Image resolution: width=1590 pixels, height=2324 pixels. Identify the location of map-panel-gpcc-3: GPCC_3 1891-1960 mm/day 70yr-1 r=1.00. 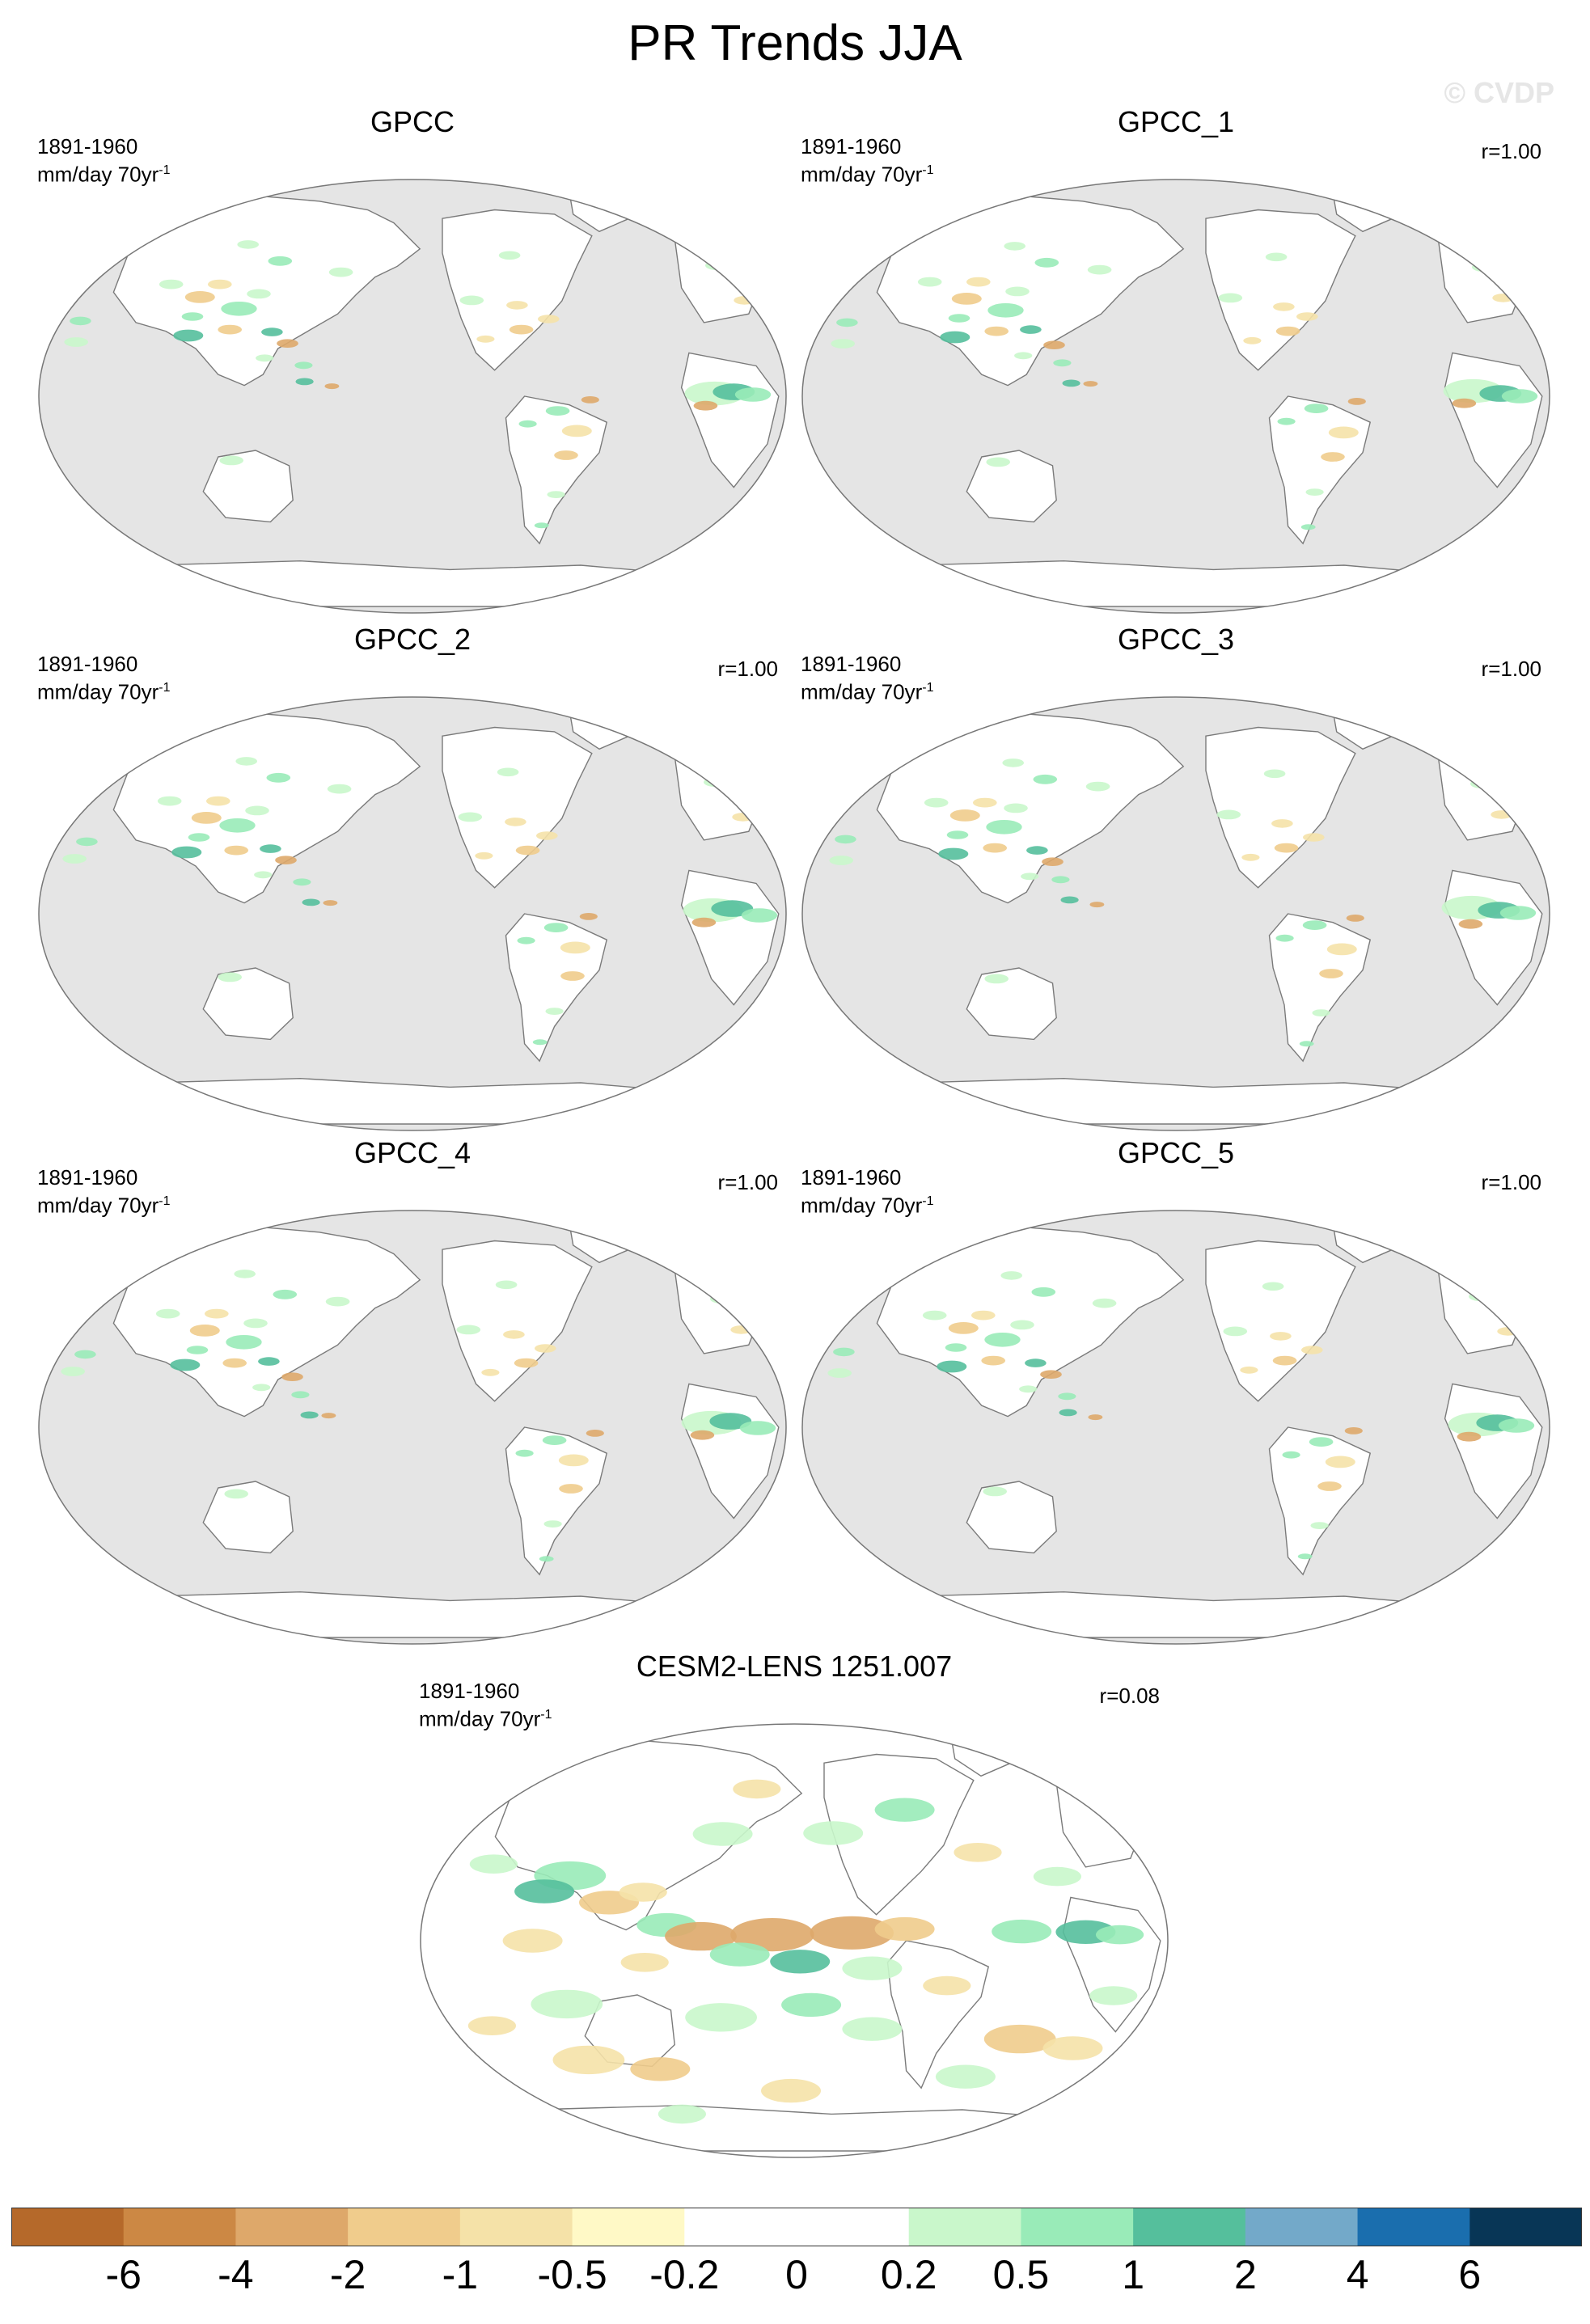
(1176, 882).